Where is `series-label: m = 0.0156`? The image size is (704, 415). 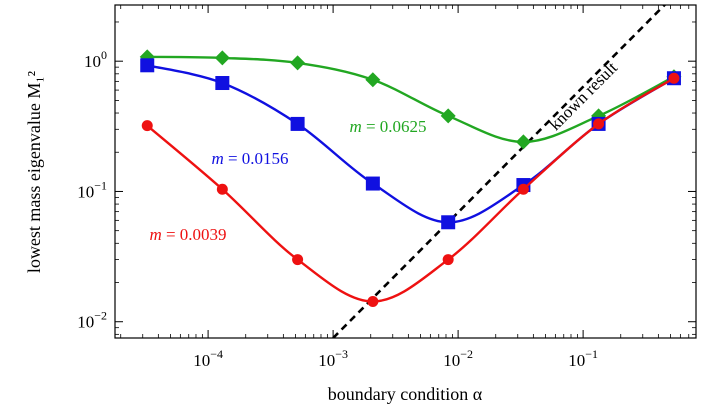
series-label: m = 0.0156 is located at coordinates (249, 158).